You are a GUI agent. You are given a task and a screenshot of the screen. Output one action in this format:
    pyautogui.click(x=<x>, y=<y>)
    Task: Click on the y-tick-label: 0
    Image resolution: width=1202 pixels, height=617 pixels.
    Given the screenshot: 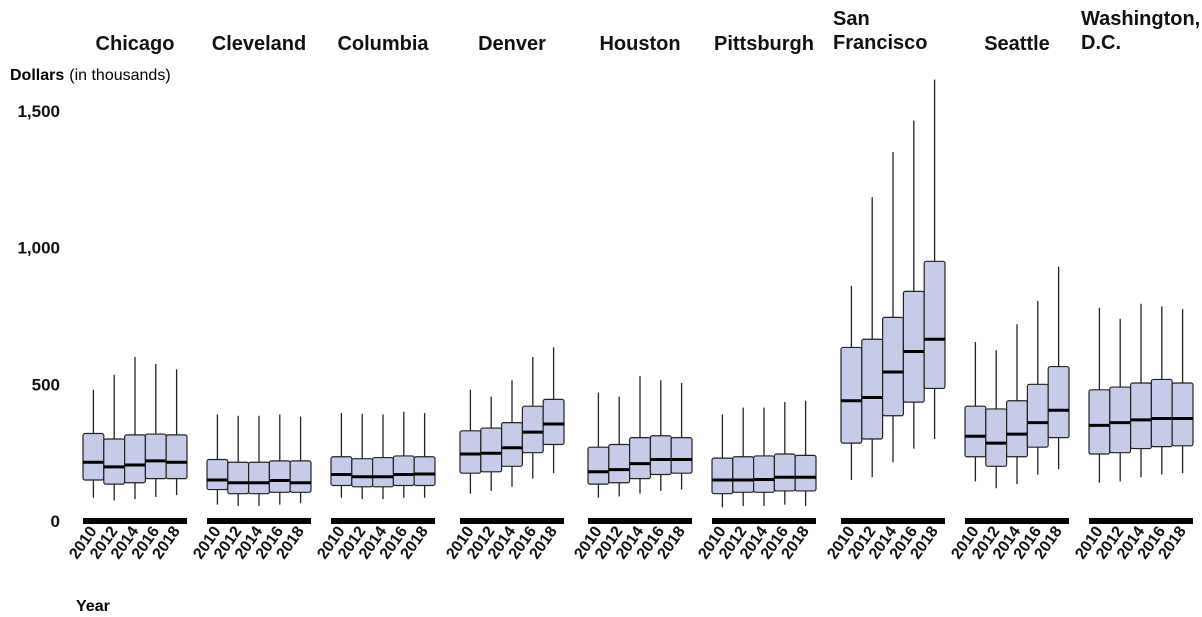 What is the action you would take?
    pyautogui.click(x=55, y=521)
    